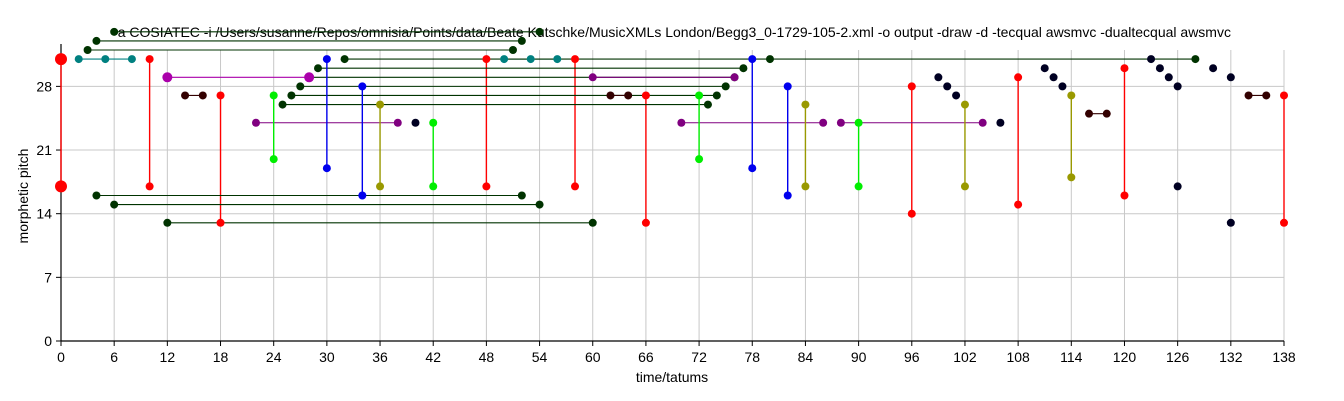 Image resolution: width=1344 pixels, height=401 pixels. Describe the element at coordinates (44, 214) in the screenshot. I see `y-tick-label: 14` at that location.